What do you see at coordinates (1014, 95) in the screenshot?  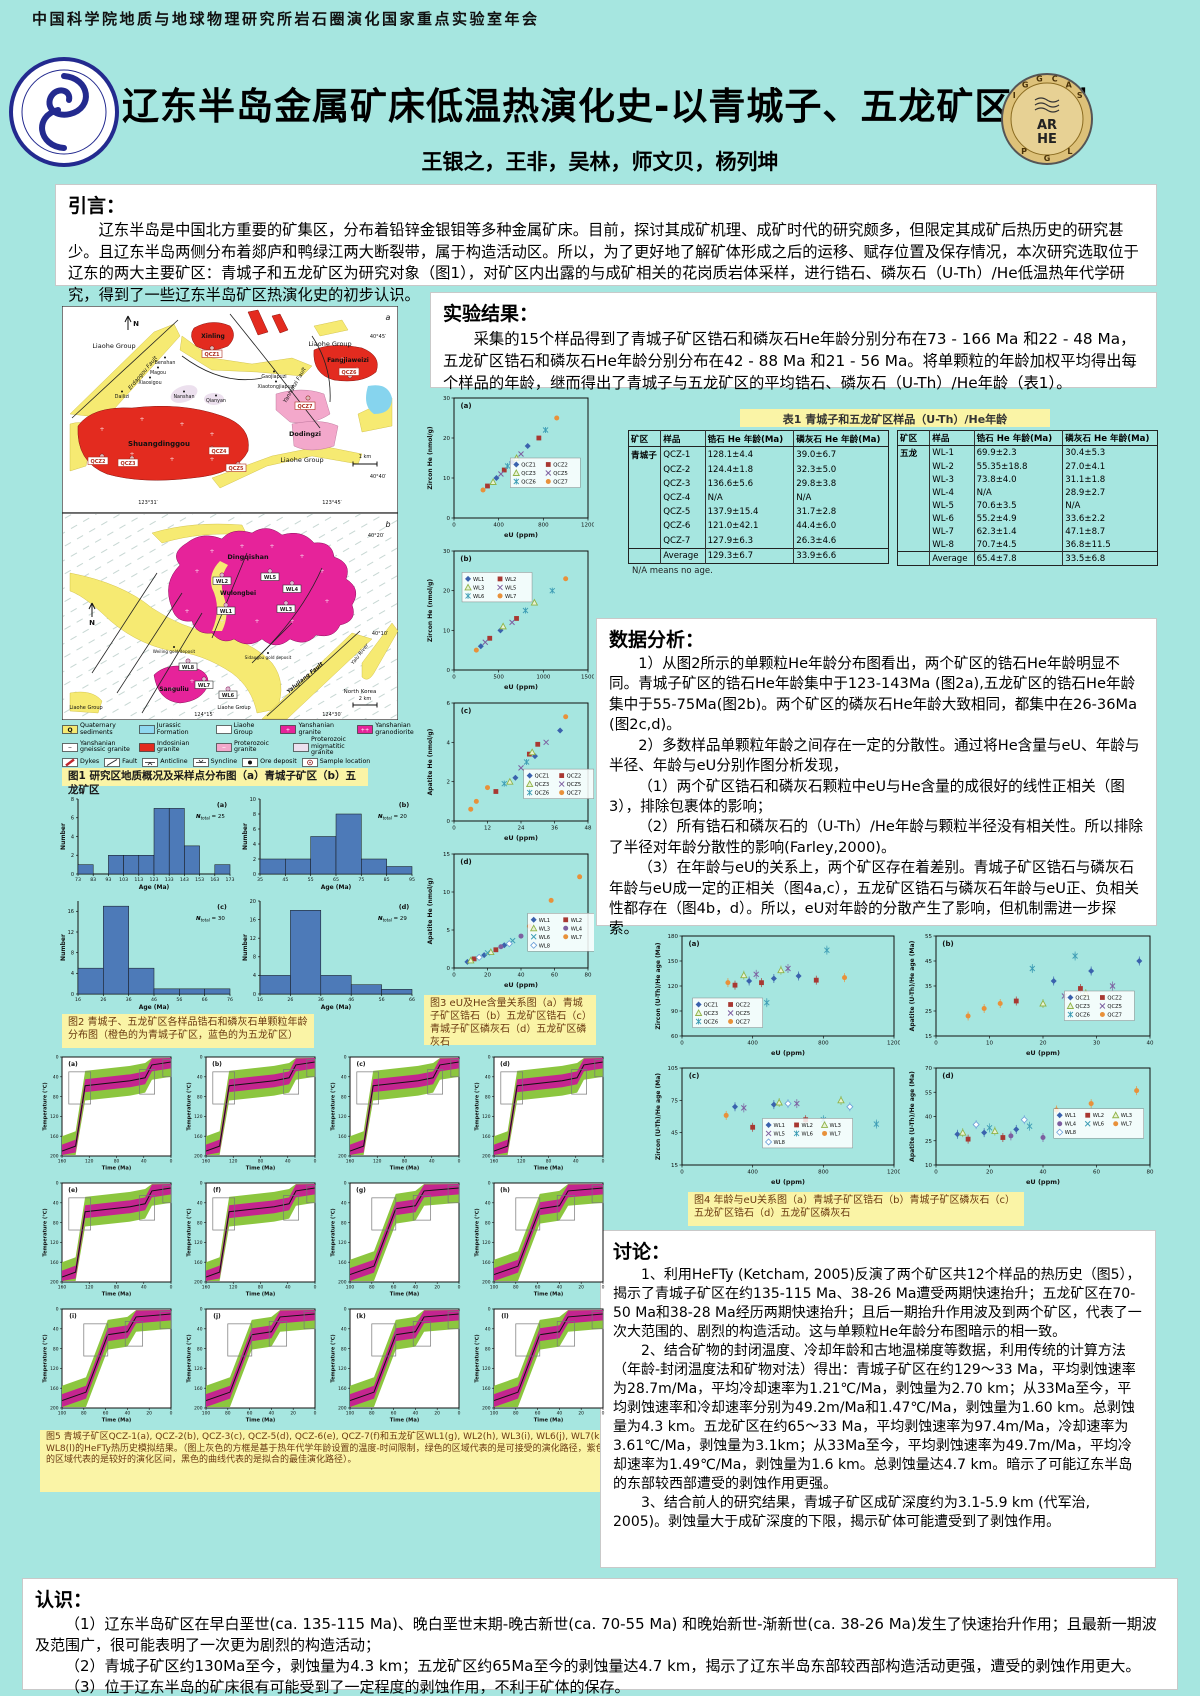 I see `svg-text: I` at bounding box center [1014, 95].